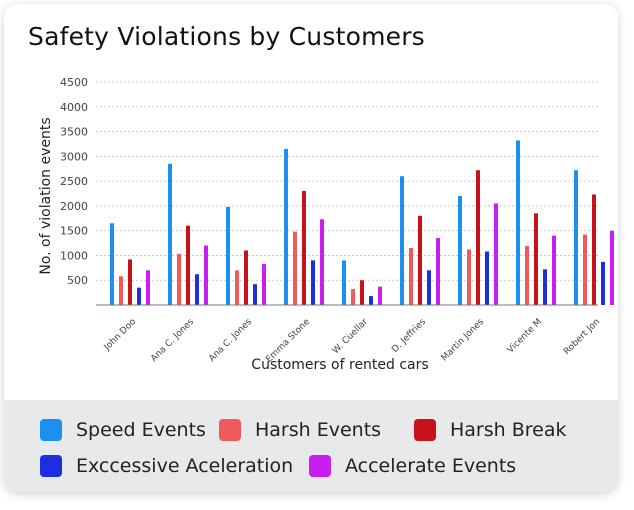 The image size is (634, 510). I want to click on legend-label: Accelerate Events, so click(431, 466).